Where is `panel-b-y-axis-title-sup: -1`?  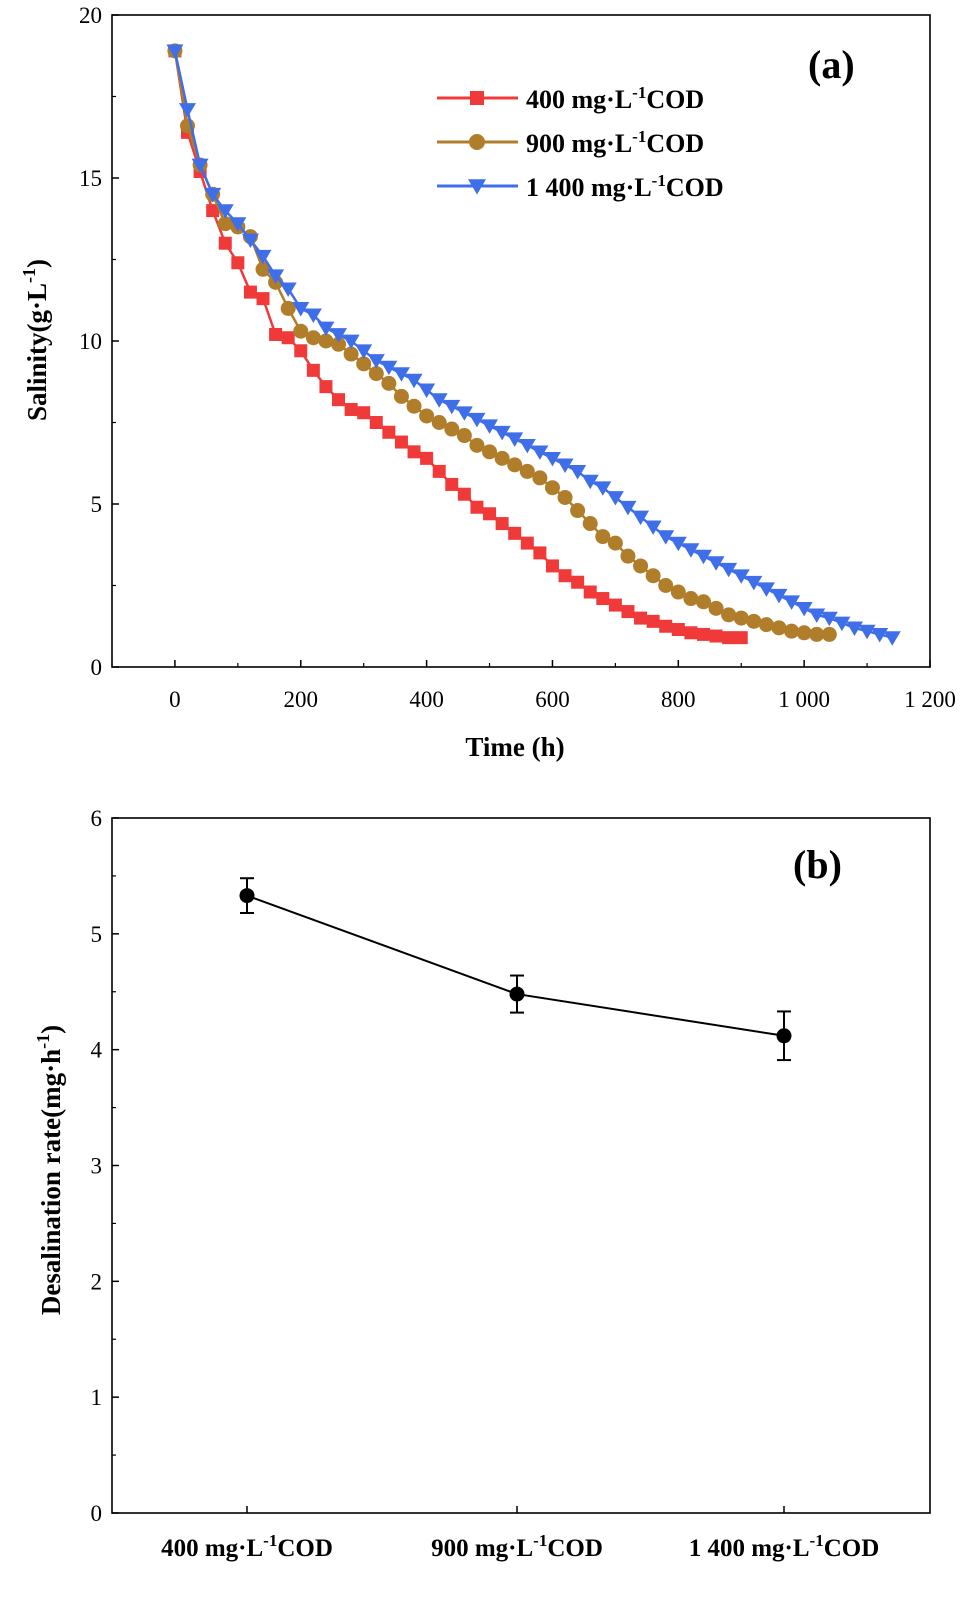
panel-b-y-axis-title-sup: -1 is located at coordinates (43, 1041).